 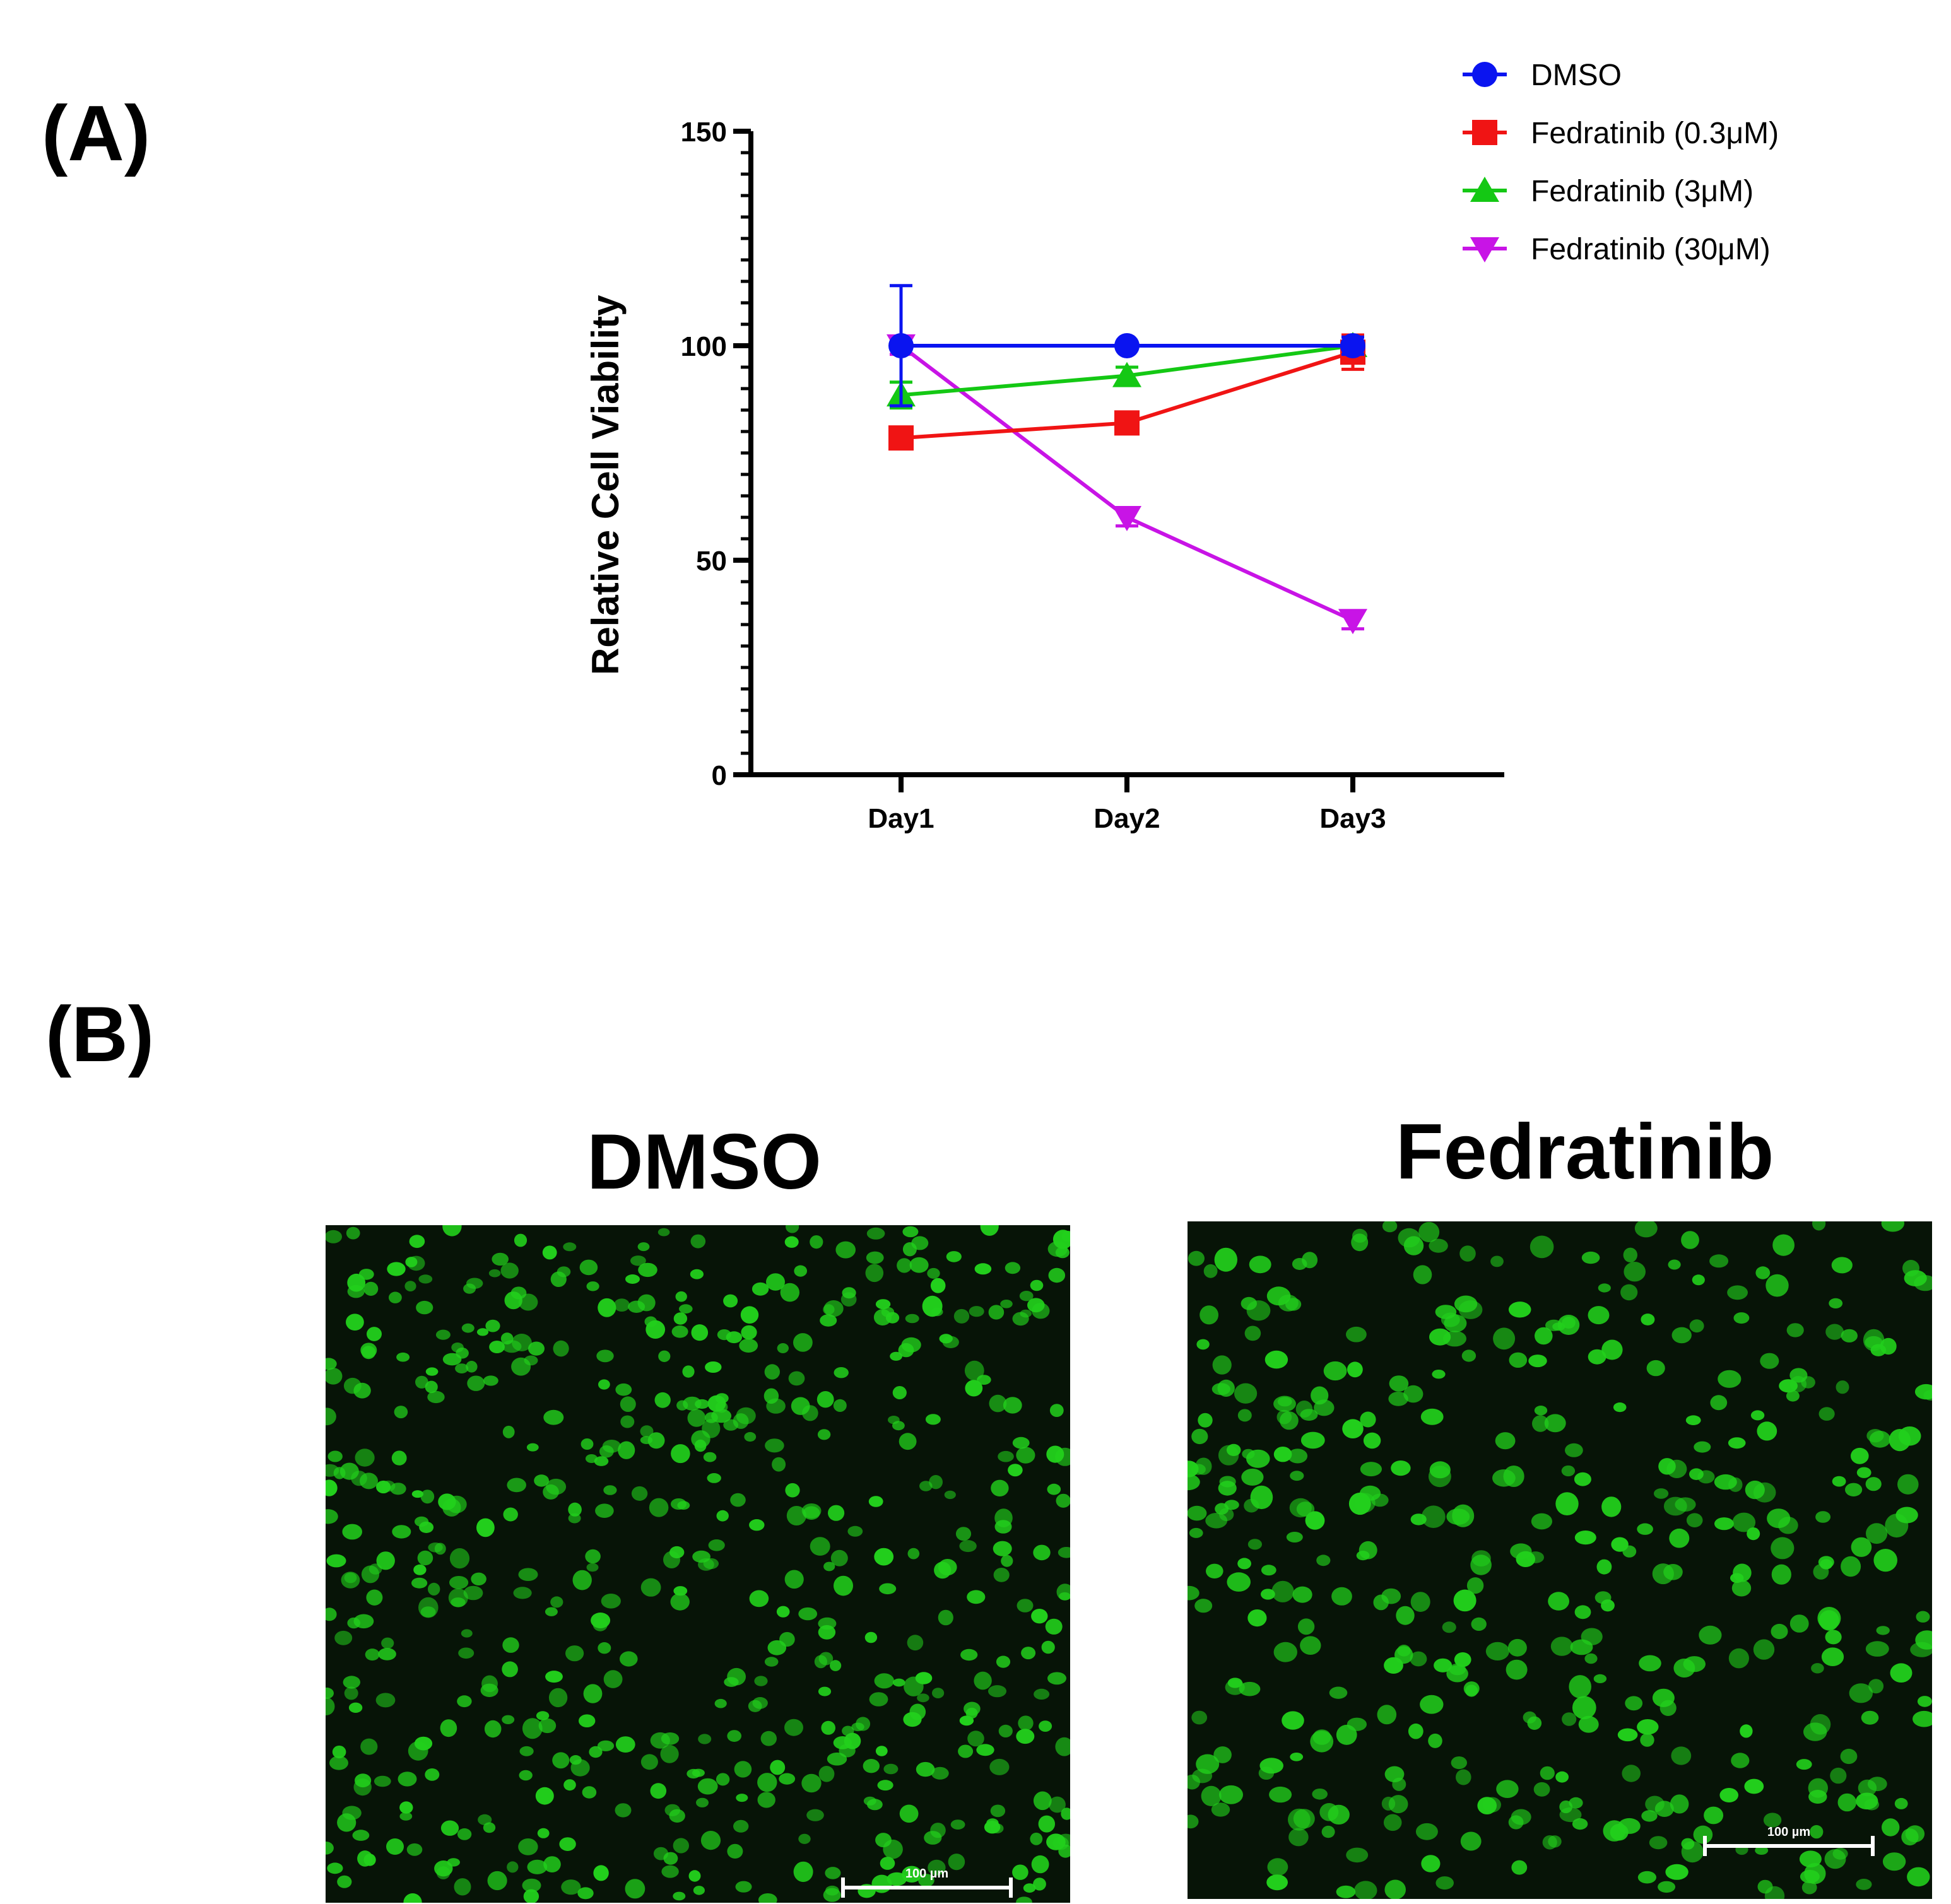 What do you see at coordinates (1126, 374) in the screenshot?
I see `point-marker` at bounding box center [1126, 374].